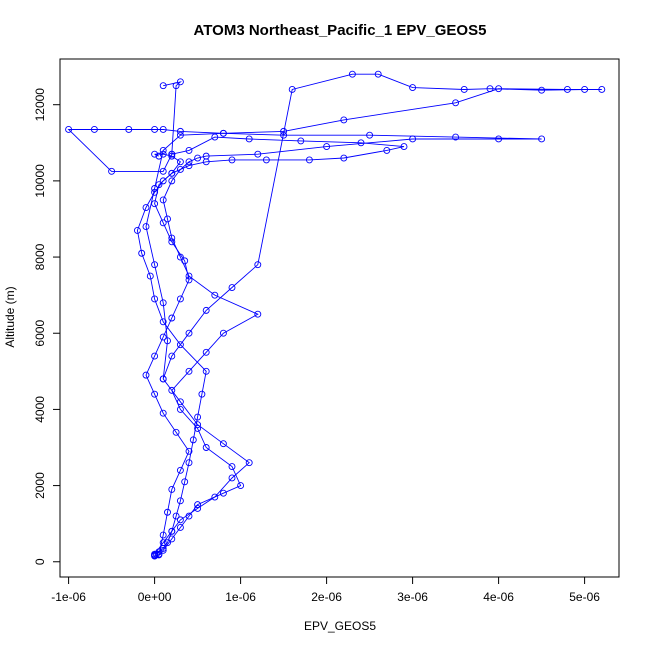 The height and width of the screenshot is (650, 650). Describe the element at coordinates (412, 597) in the screenshot. I see `x-tick-label: 3e-06` at that location.